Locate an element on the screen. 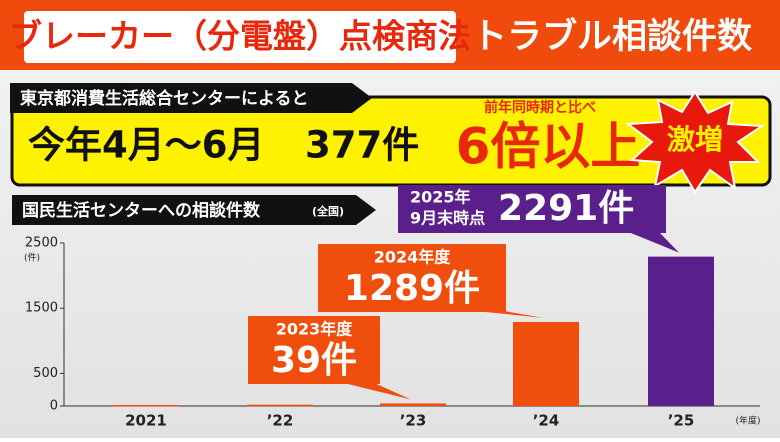 This screenshot has height=442, width=780. y-tick-label: 2500 is located at coordinates (41, 243).